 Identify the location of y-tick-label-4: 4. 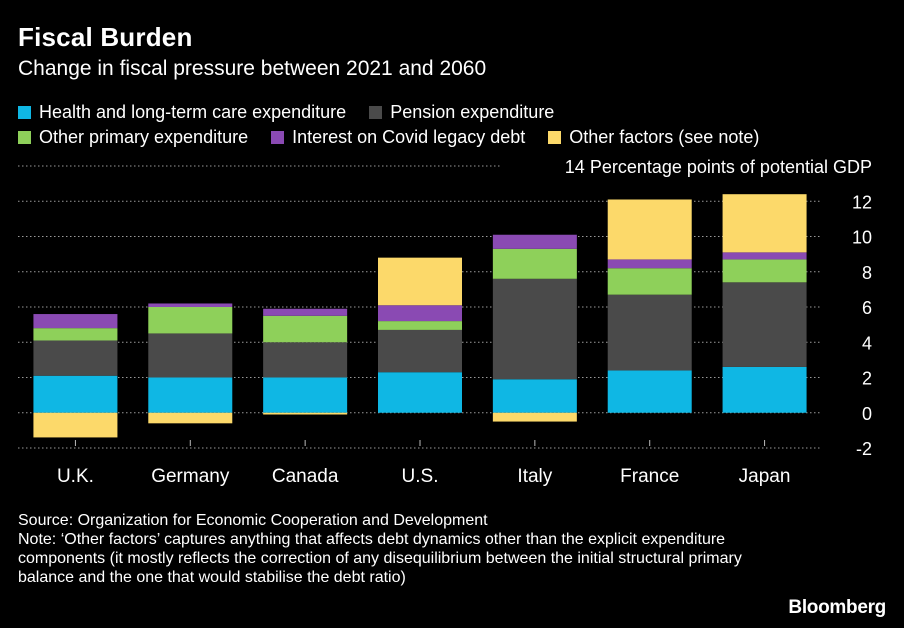
(867, 343).